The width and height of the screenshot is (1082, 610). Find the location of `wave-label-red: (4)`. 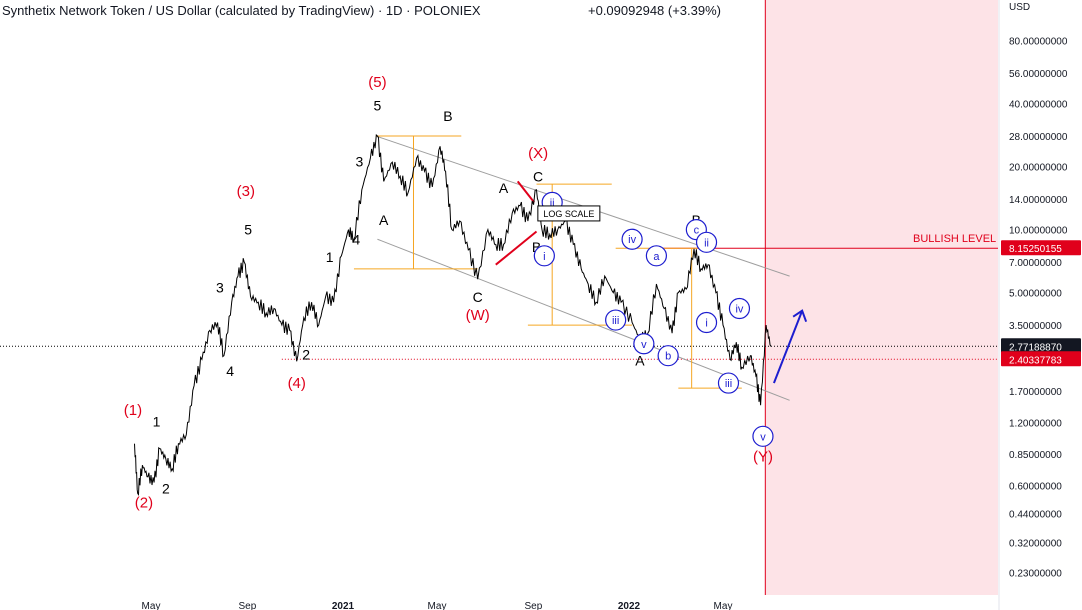

wave-label-red: (4) is located at coordinates (297, 383).